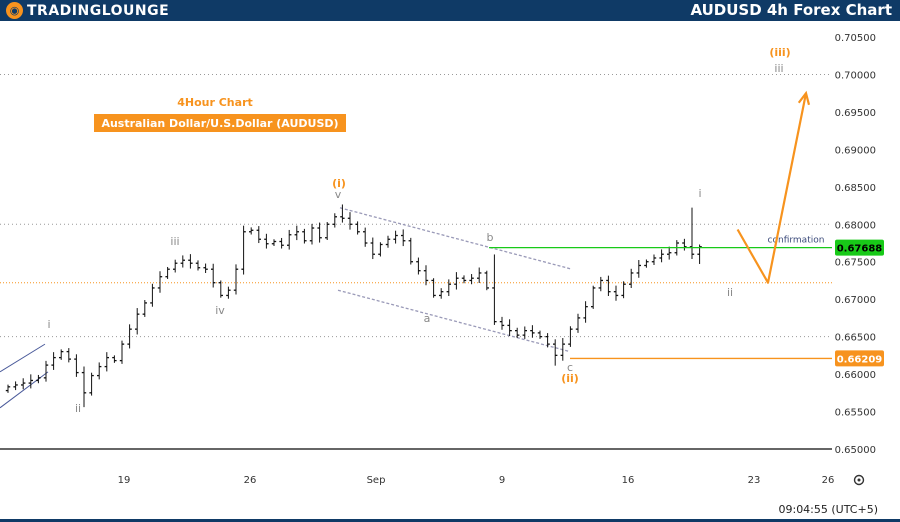 The height and width of the screenshot is (522, 900). I want to click on y-tick-label: 0.70000, so click(855, 75).